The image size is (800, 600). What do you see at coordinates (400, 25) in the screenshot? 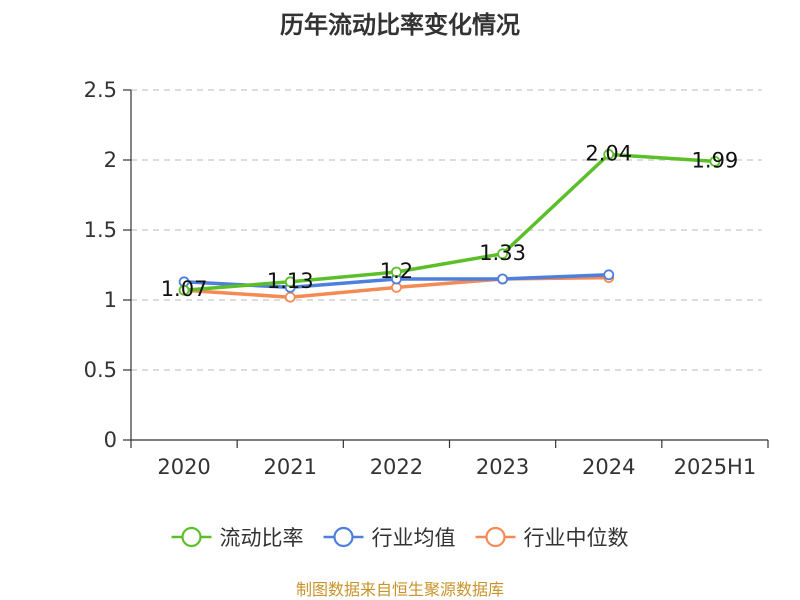
I see `chart-title: 历年流动比率变化情况` at bounding box center [400, 25].